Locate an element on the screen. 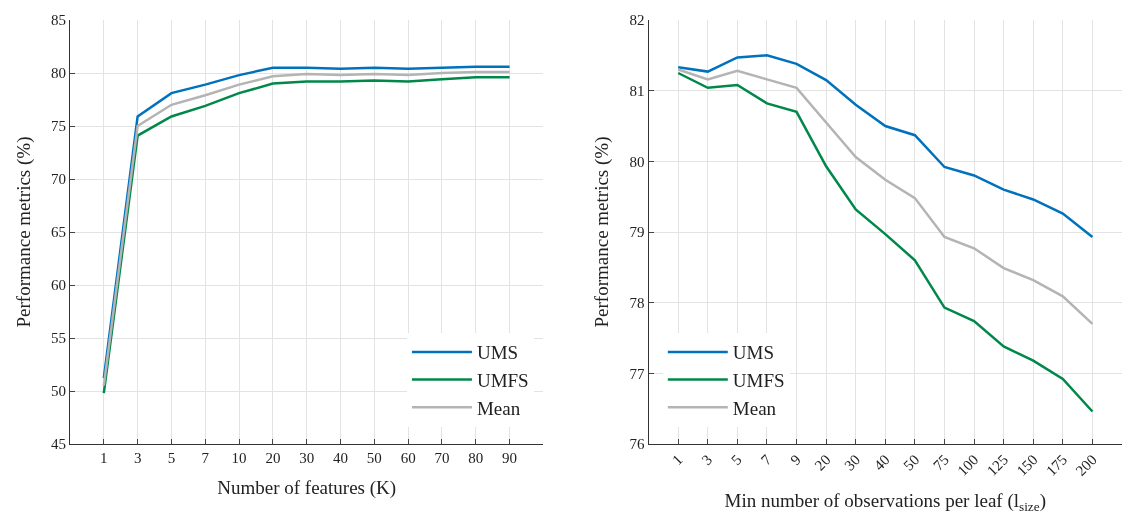 The image size is (1142, 524). line-series is located at coordinates (885, 146).